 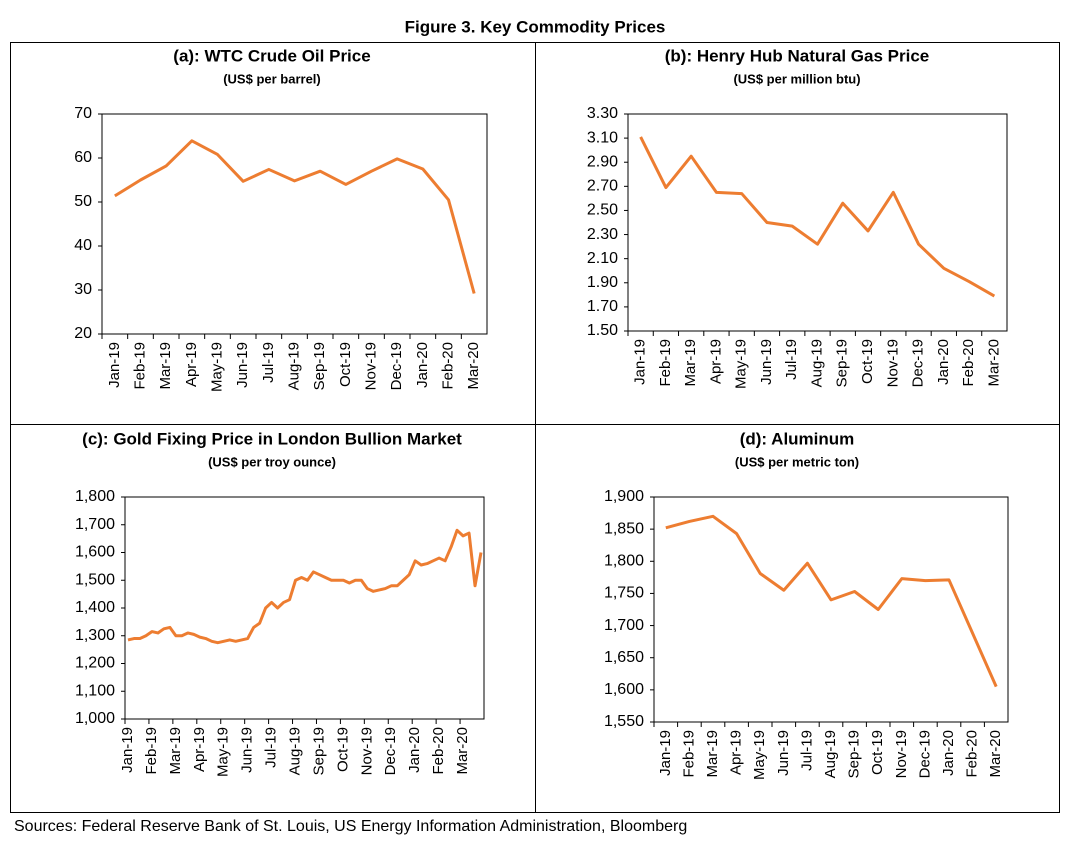 What do you see at coordinates (797, 55) in the screenshot?
I see `chart-title: (b): Henry Hub Natural Gas Price` at bounding box center [797, 55].